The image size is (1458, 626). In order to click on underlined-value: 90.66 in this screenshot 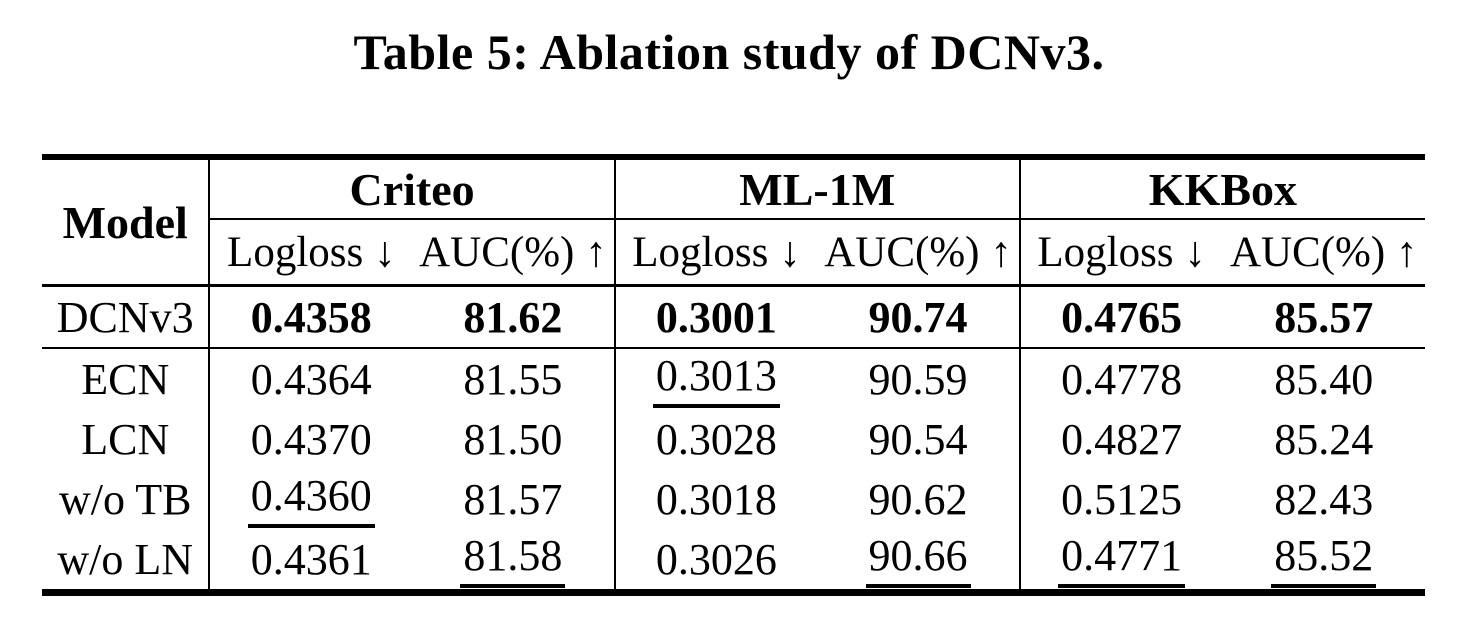, I will do `click(918, 561)`.